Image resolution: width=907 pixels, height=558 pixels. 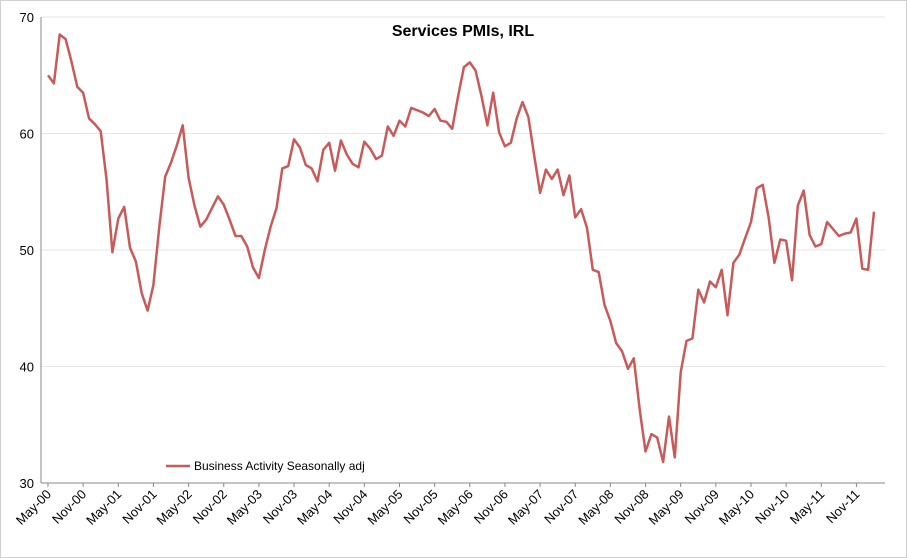 I want to click on chart-title: Services PMIs, IRL, so click(x=463, y=31).